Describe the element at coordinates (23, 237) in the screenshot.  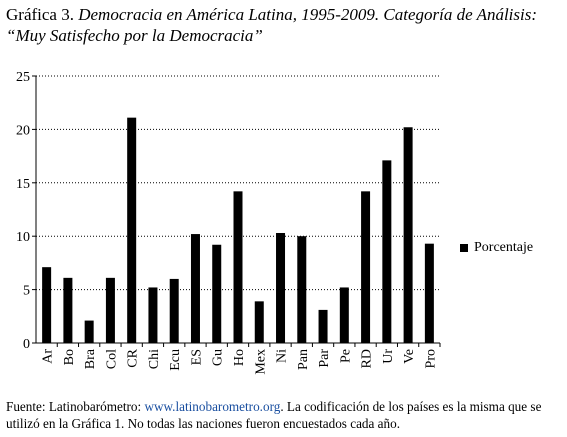
I see `y-tick-label: 10` at that location.